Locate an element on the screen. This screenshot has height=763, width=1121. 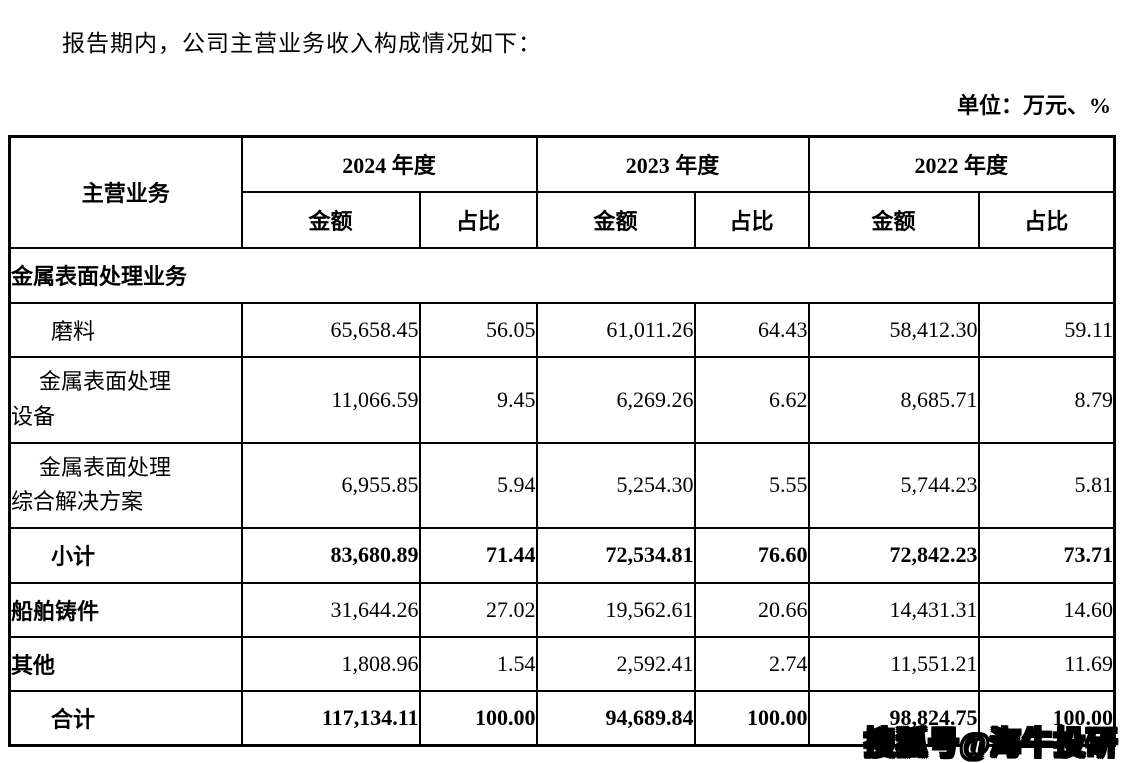
cell-2023-ratio: 5.55 is located at coordinates (751, 485).